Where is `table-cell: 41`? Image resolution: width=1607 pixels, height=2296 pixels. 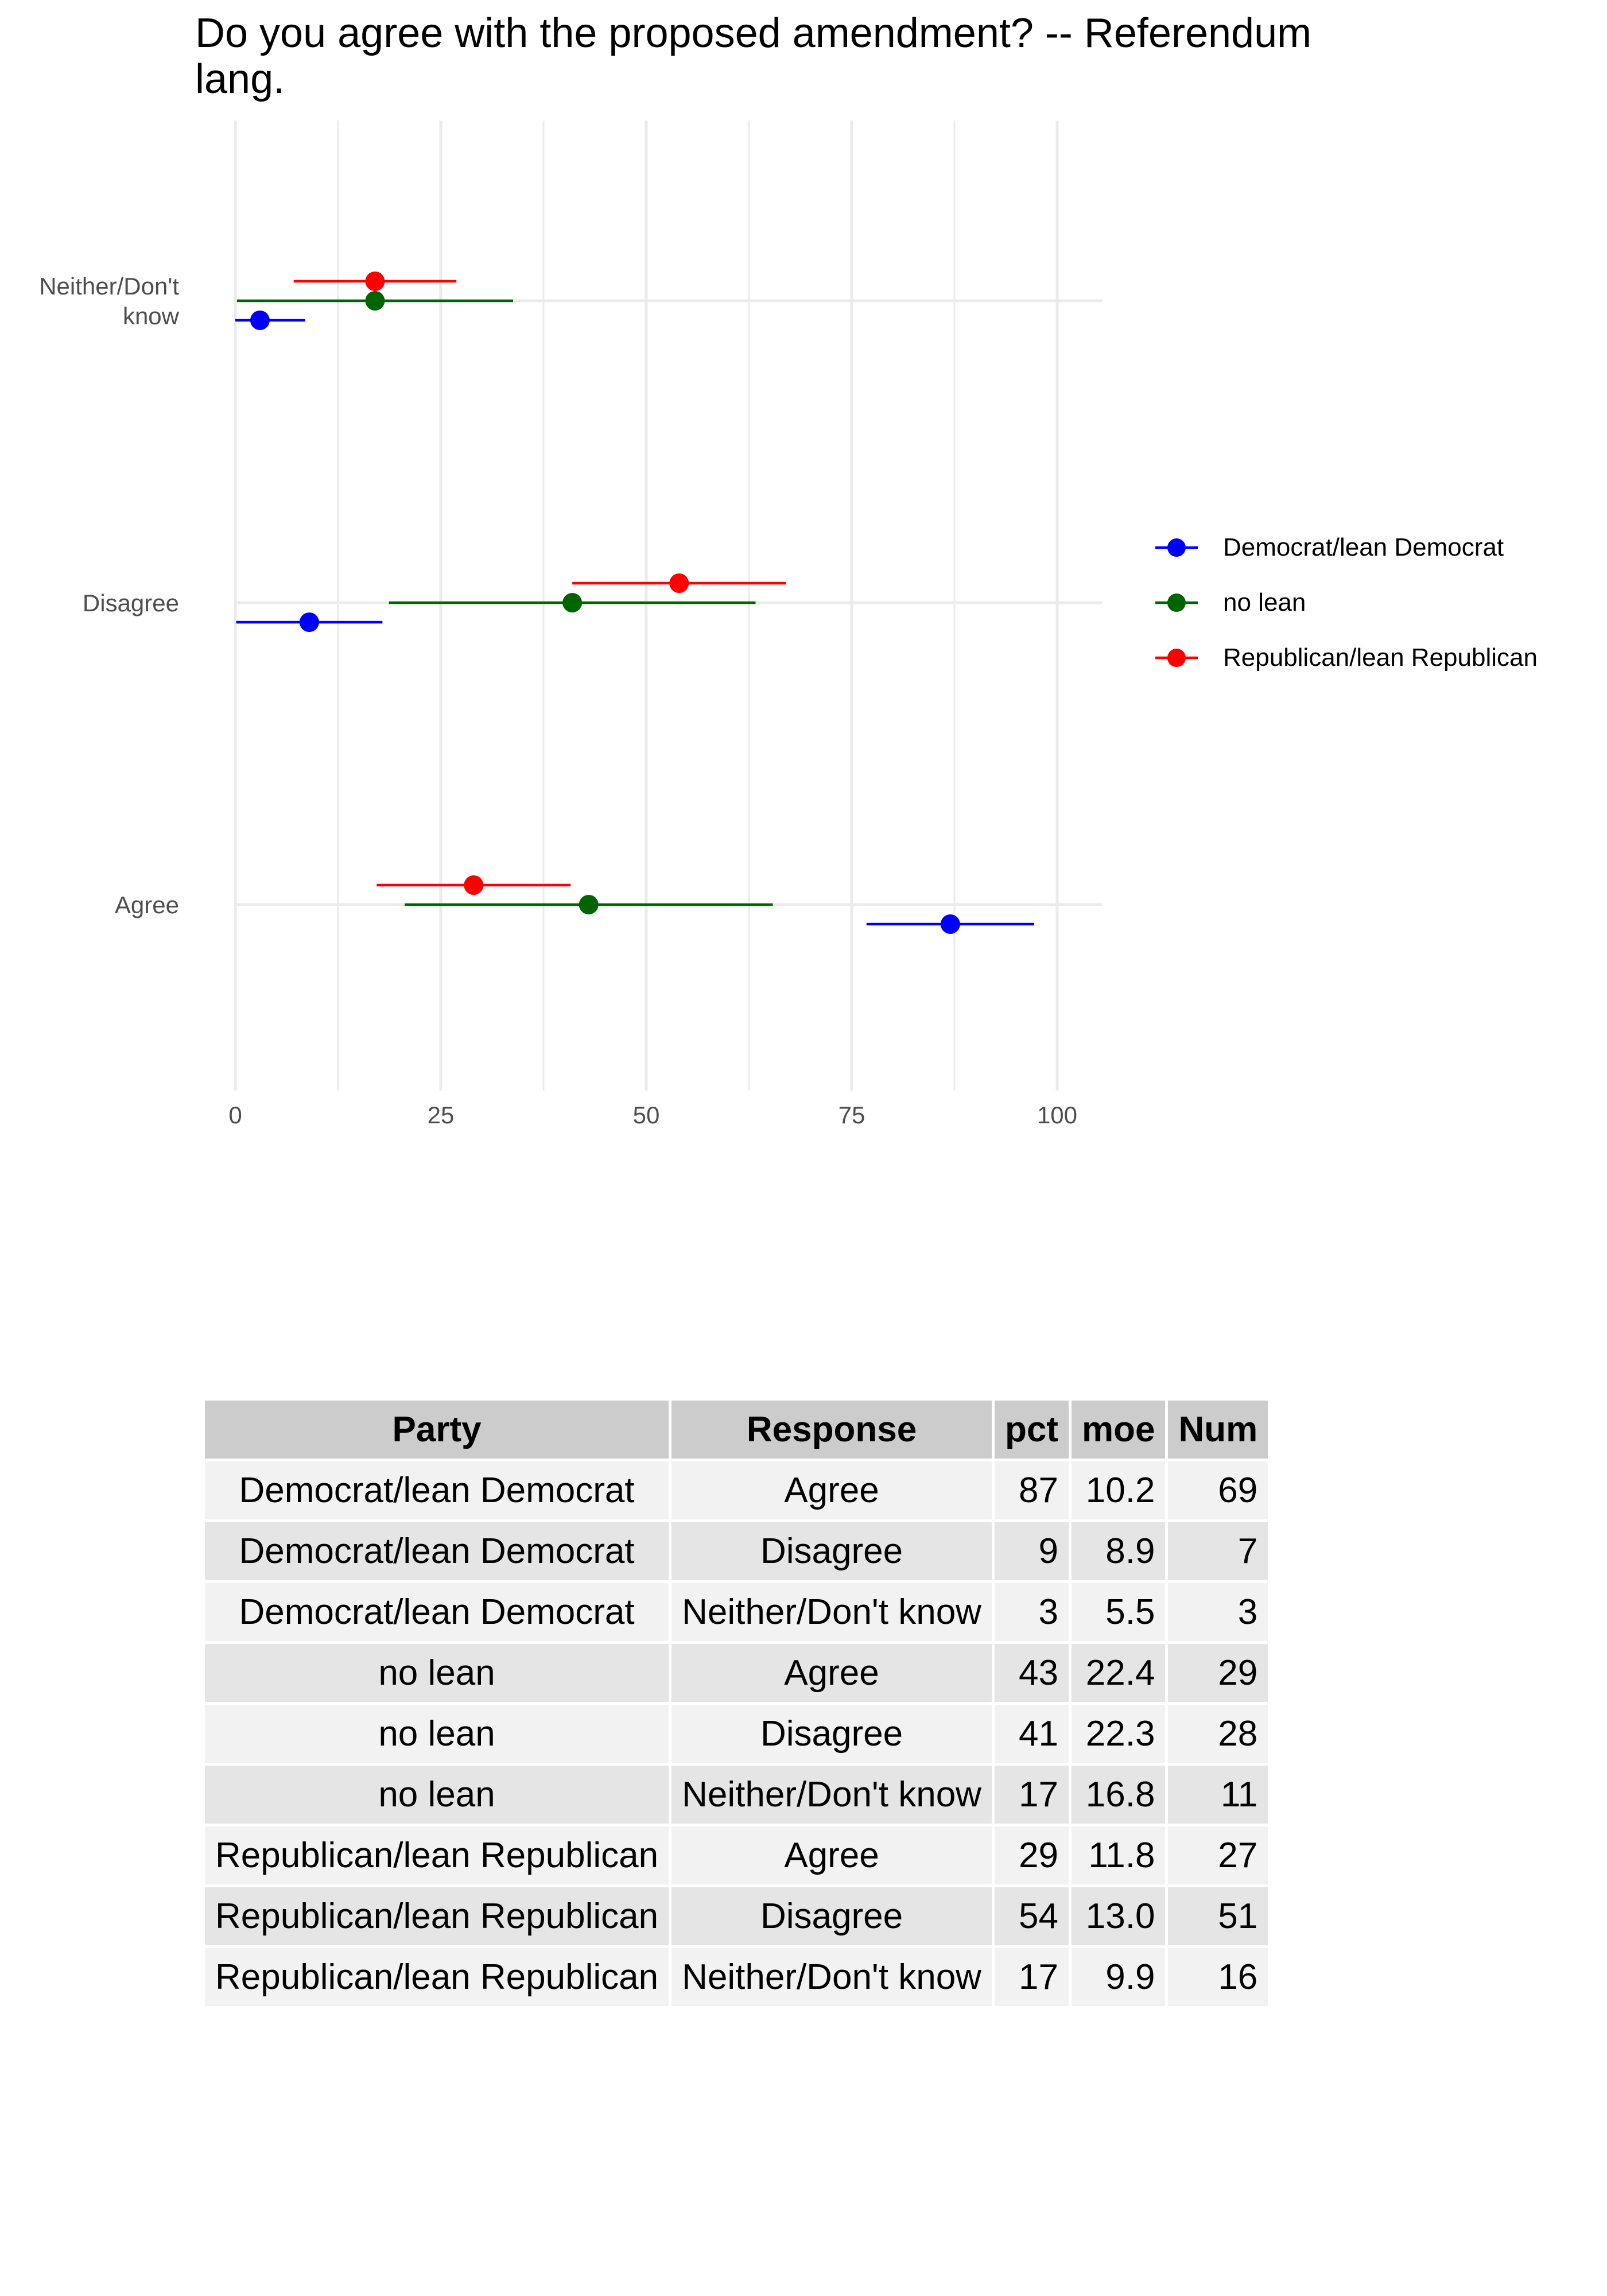 table-cell: 41 is located at coordinates (1031, 1734).